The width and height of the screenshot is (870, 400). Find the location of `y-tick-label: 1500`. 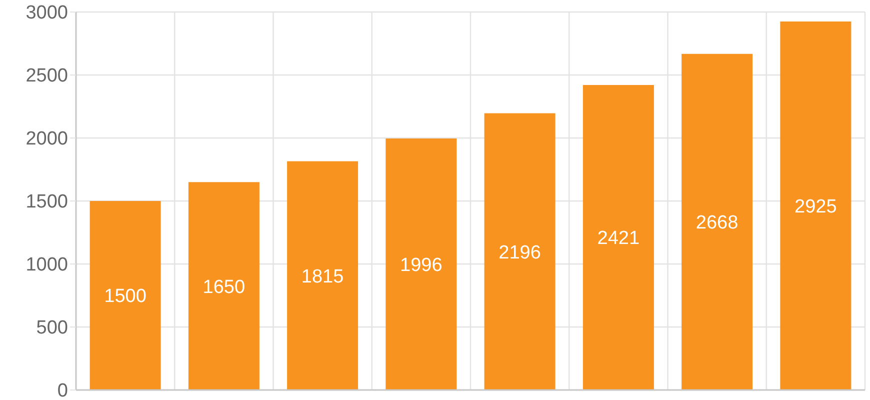

y-tick-label: 1500 is located at coordinates (47, 202).